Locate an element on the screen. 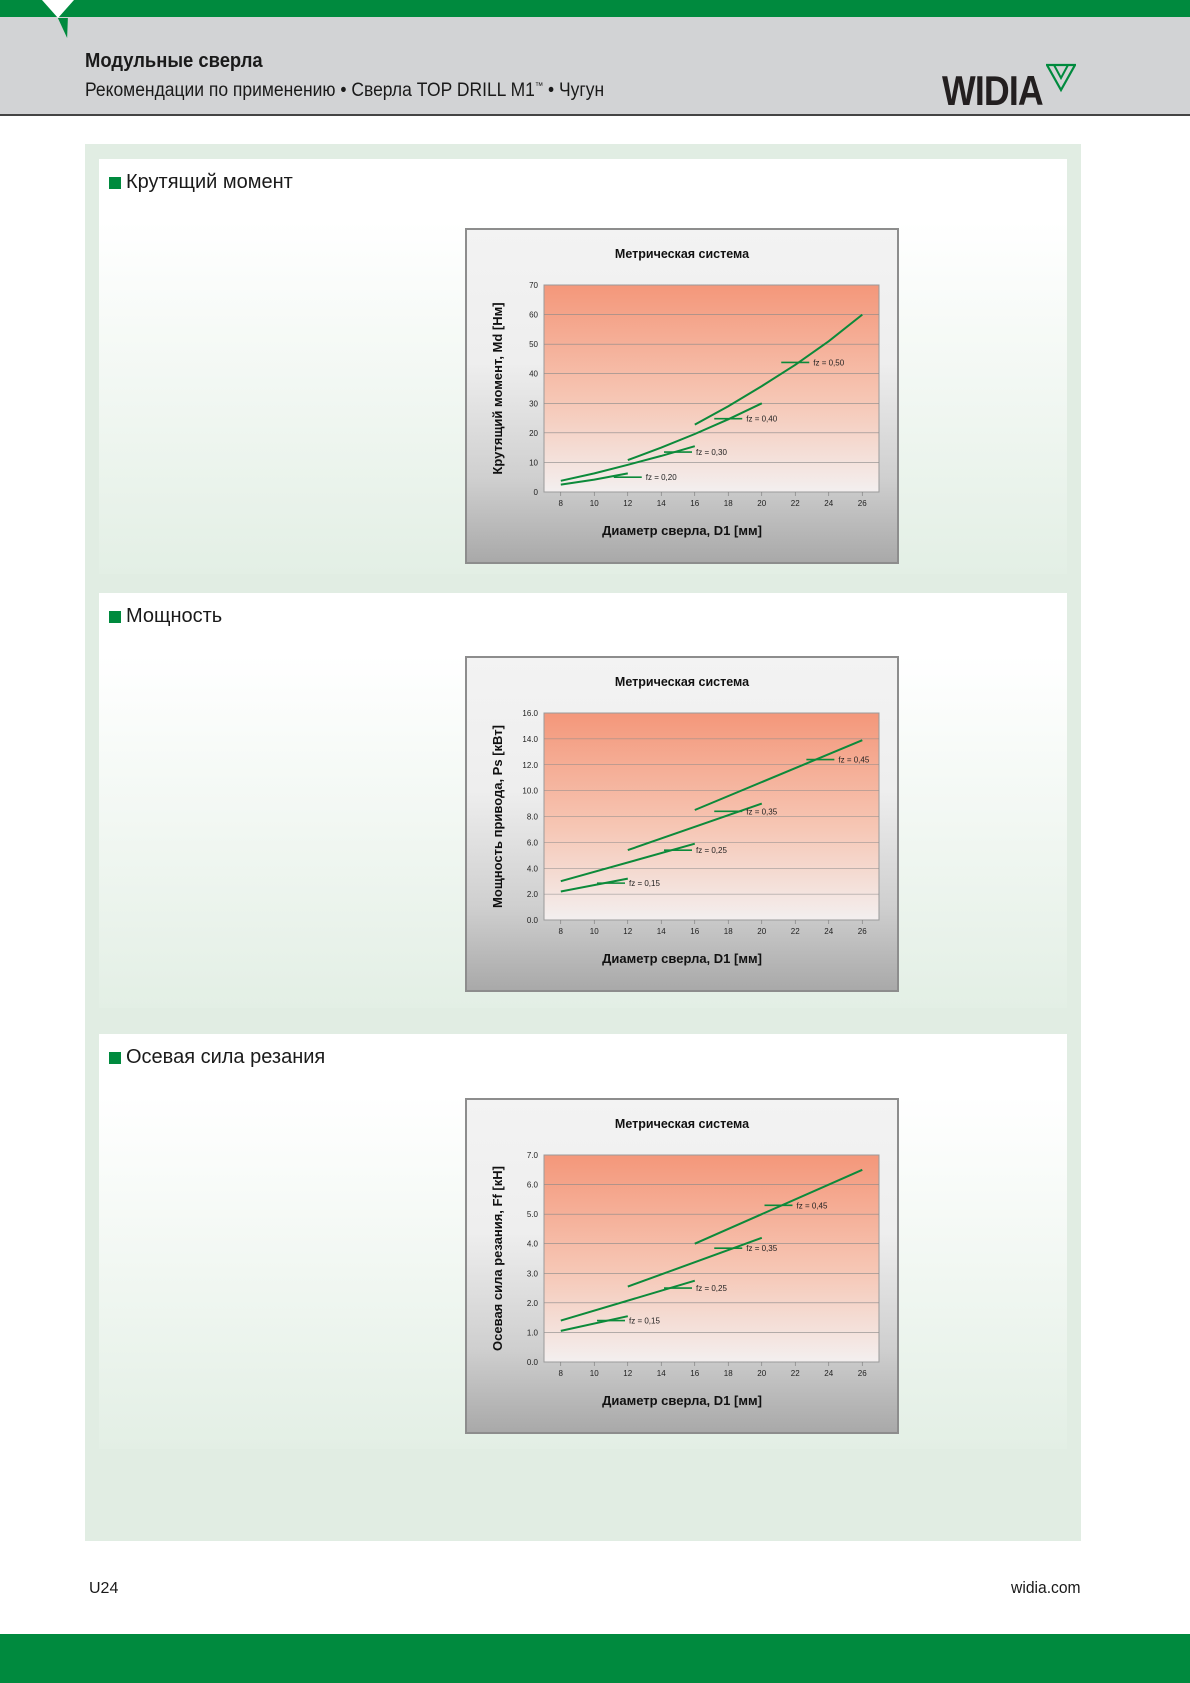  y-axis-label: Мощность привода, Ps [кВт] is located at coordinates (497, 816).